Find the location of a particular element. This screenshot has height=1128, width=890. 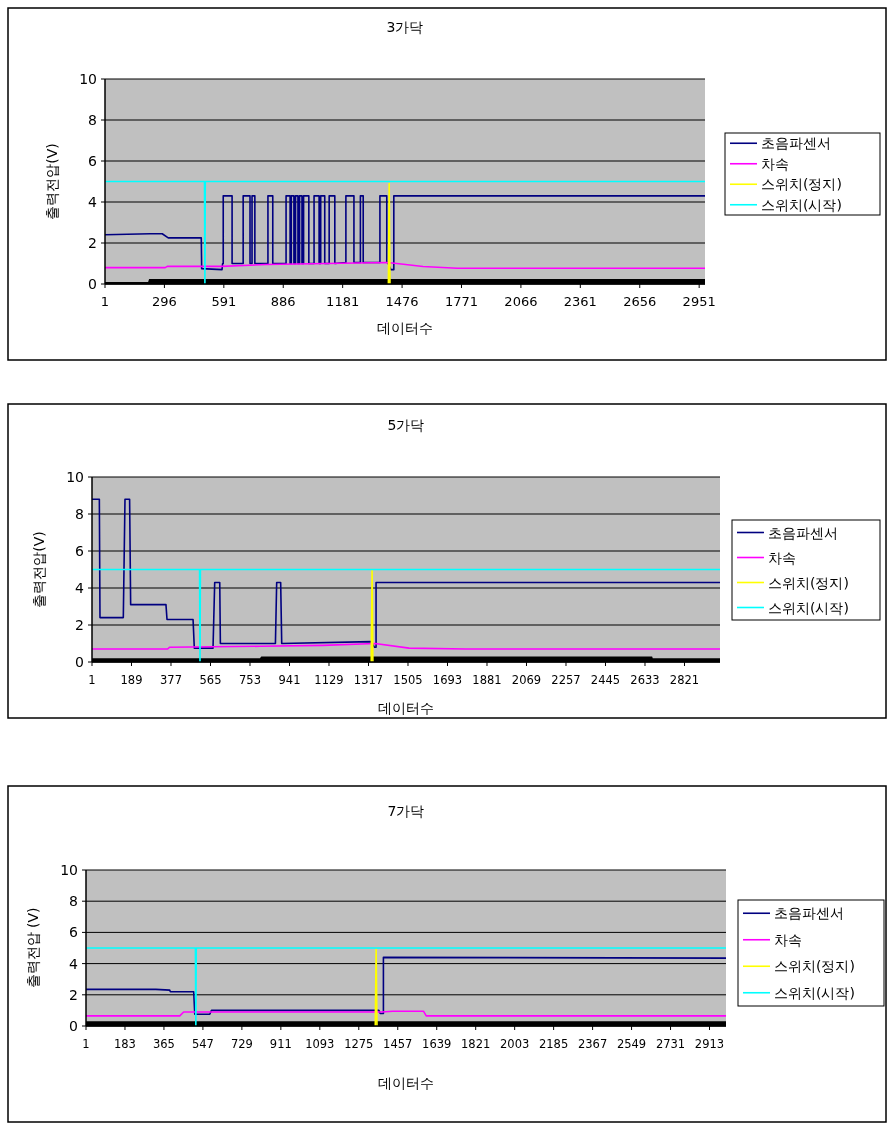

x-tick-label: 729 is located at coordinates (241, 1044).